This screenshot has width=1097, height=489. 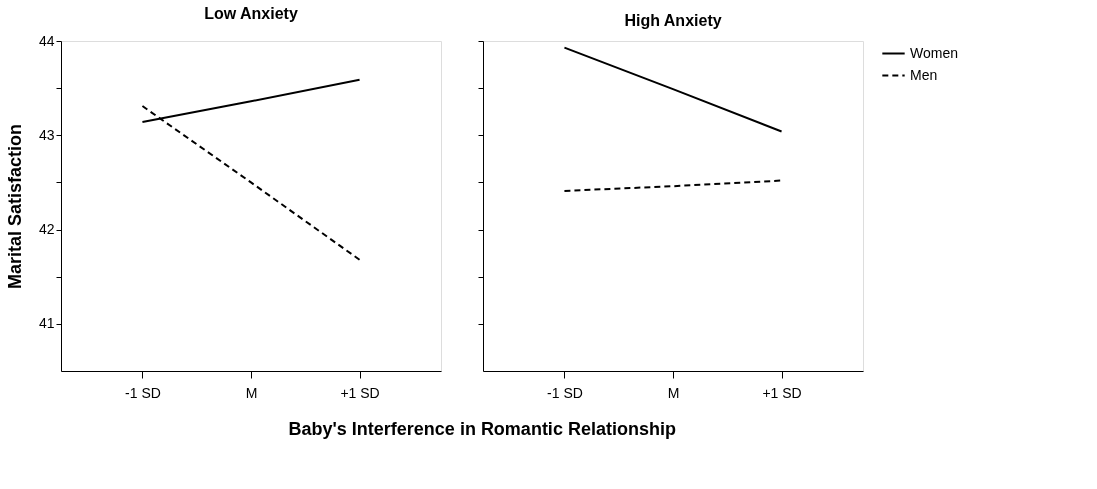 What do you see at coordinates (482, 428) in the screenshot?
I see `x-axis-title: Baby's Interference in Romantic Relationship` at bounding box center [482, 428].